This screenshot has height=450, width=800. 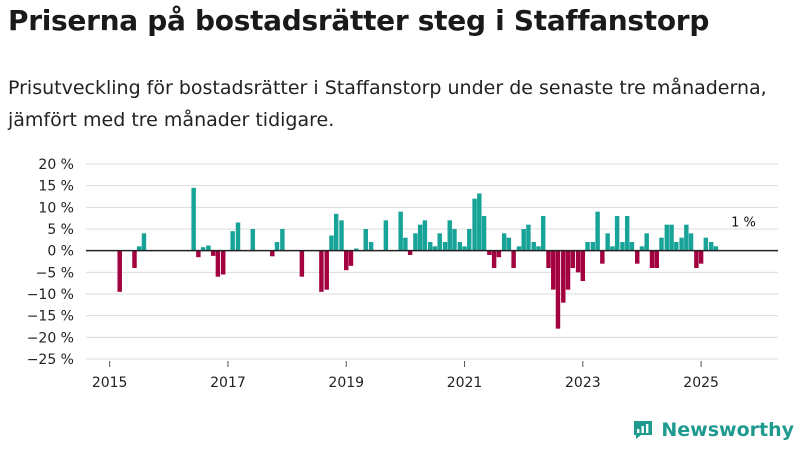 What do you see at coordinates (405, 376) in the screenshot?
I see `x-axis-ticks: 2015 2017 2019 2021 2023 2025` at bounding box center [405, 376].